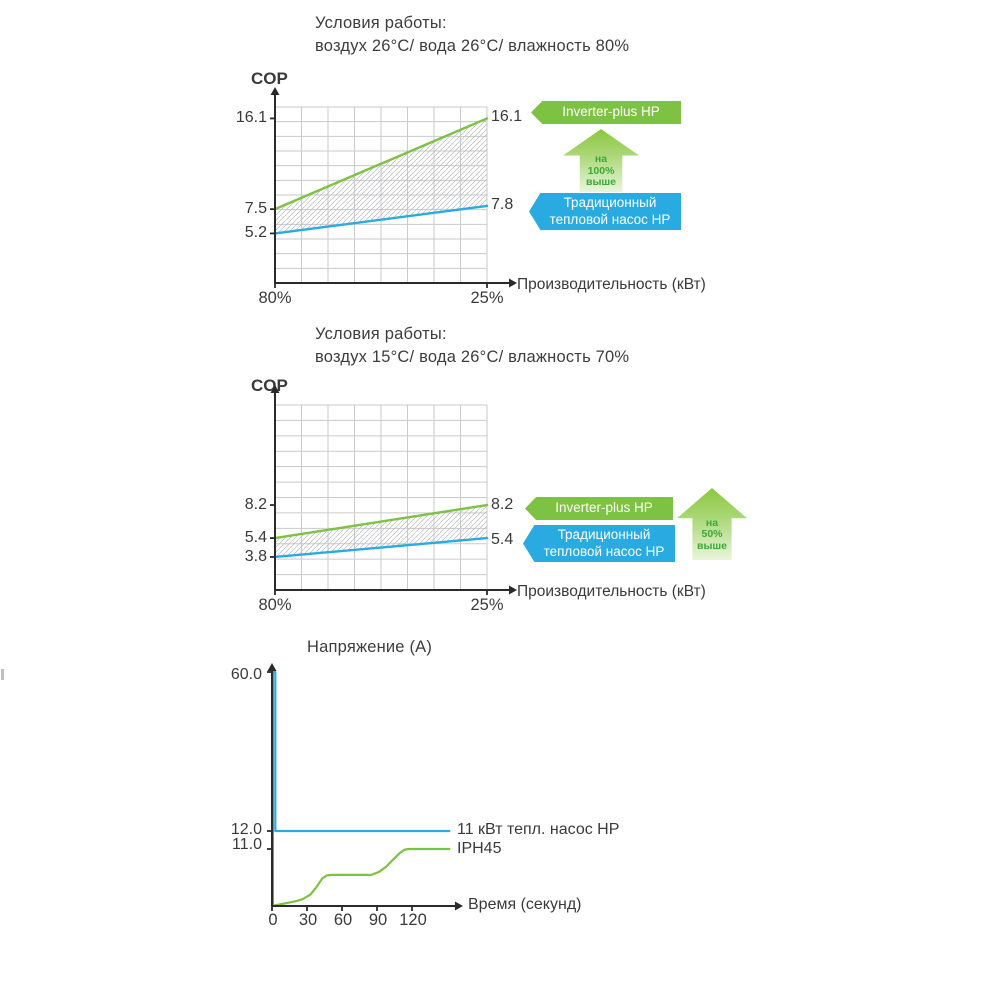  Describe the element at coordinates (502, 204) in the screenshot. I see `chart1-right-value-78: 7.8` at that location.